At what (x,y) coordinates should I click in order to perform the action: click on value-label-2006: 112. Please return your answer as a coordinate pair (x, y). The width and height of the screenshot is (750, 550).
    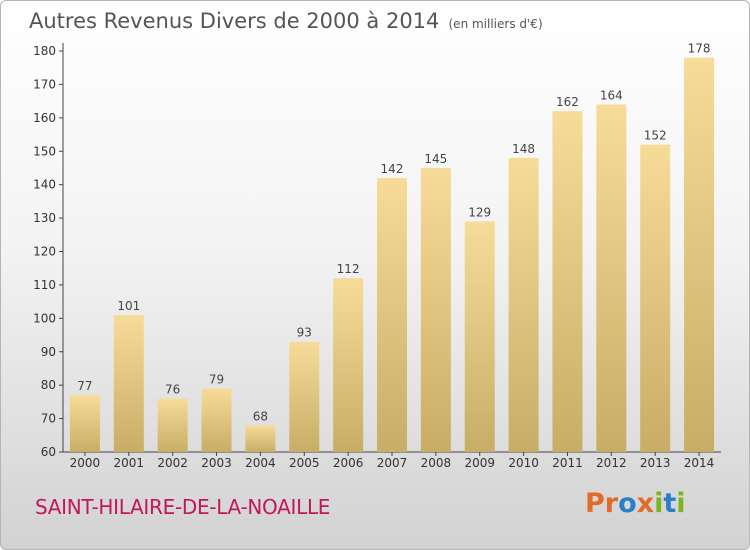
    Looking at the image, I should click on (348, 269).